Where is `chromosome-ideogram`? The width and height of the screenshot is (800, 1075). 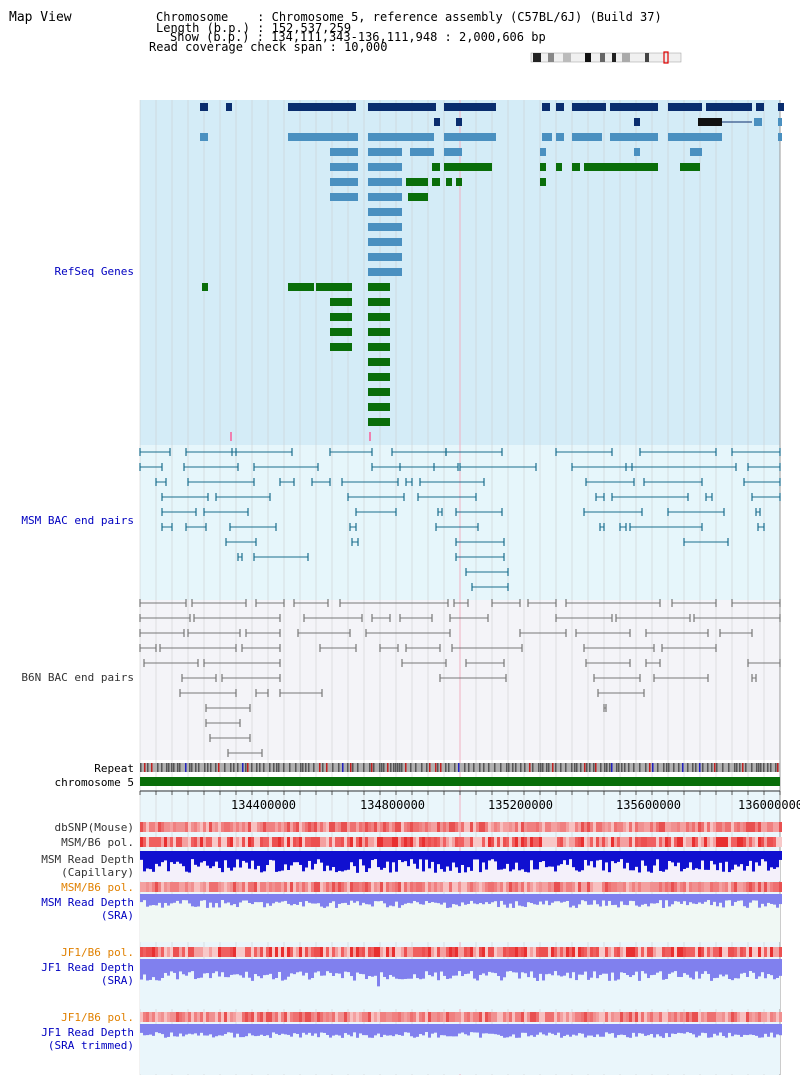
chromosome-ideogram is located at coordinates (400, 35).